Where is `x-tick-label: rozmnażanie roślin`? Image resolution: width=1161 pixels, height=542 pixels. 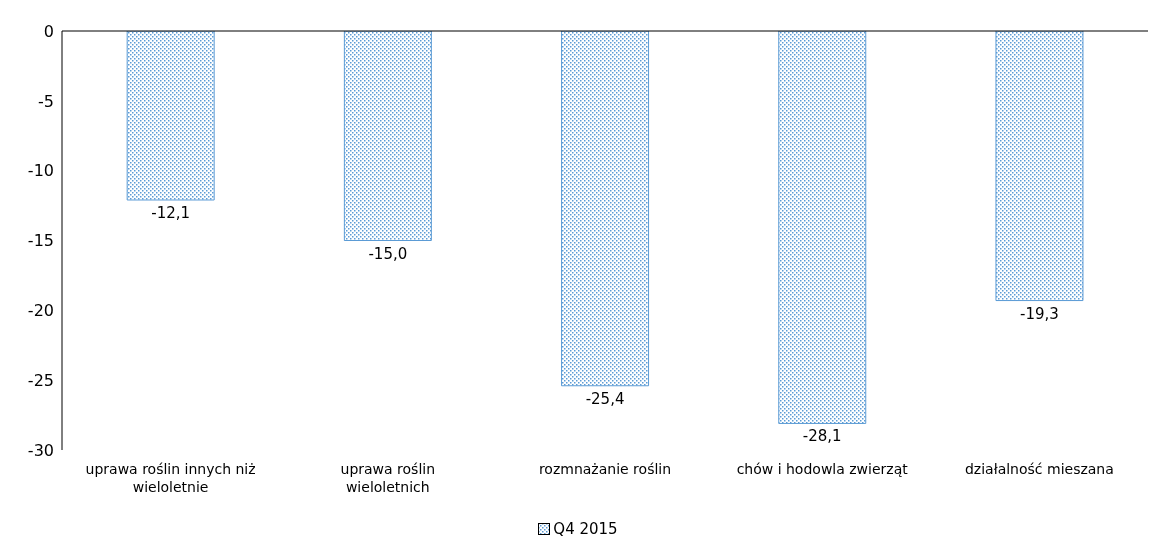
x-tick-label: rozmnażanie roślin is located at coordinates (605, 468).